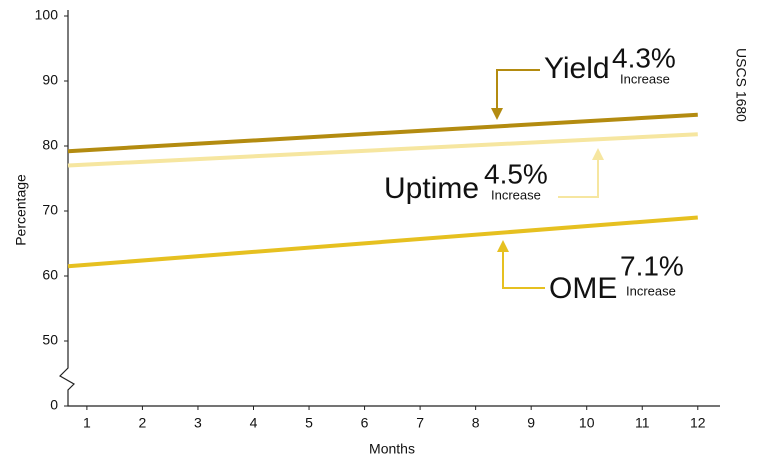  What do you see at coordinates (50, 275) in the screenshot?
I see `y-tick-label: 60` at bounding box center [50, 275].